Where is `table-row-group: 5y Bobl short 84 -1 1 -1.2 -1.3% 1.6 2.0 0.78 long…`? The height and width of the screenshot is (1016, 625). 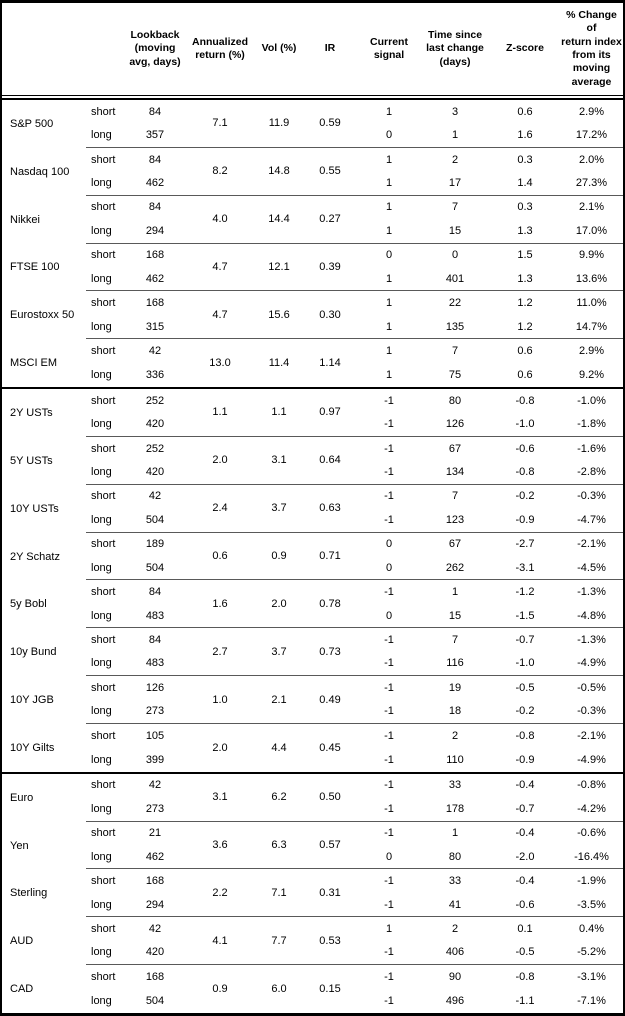 table-row-group: 5y Bobl short 84 -1 1 -1.2 -1.3% 1.6 2.0 0.78 long… is located at coordinates (312, 604).